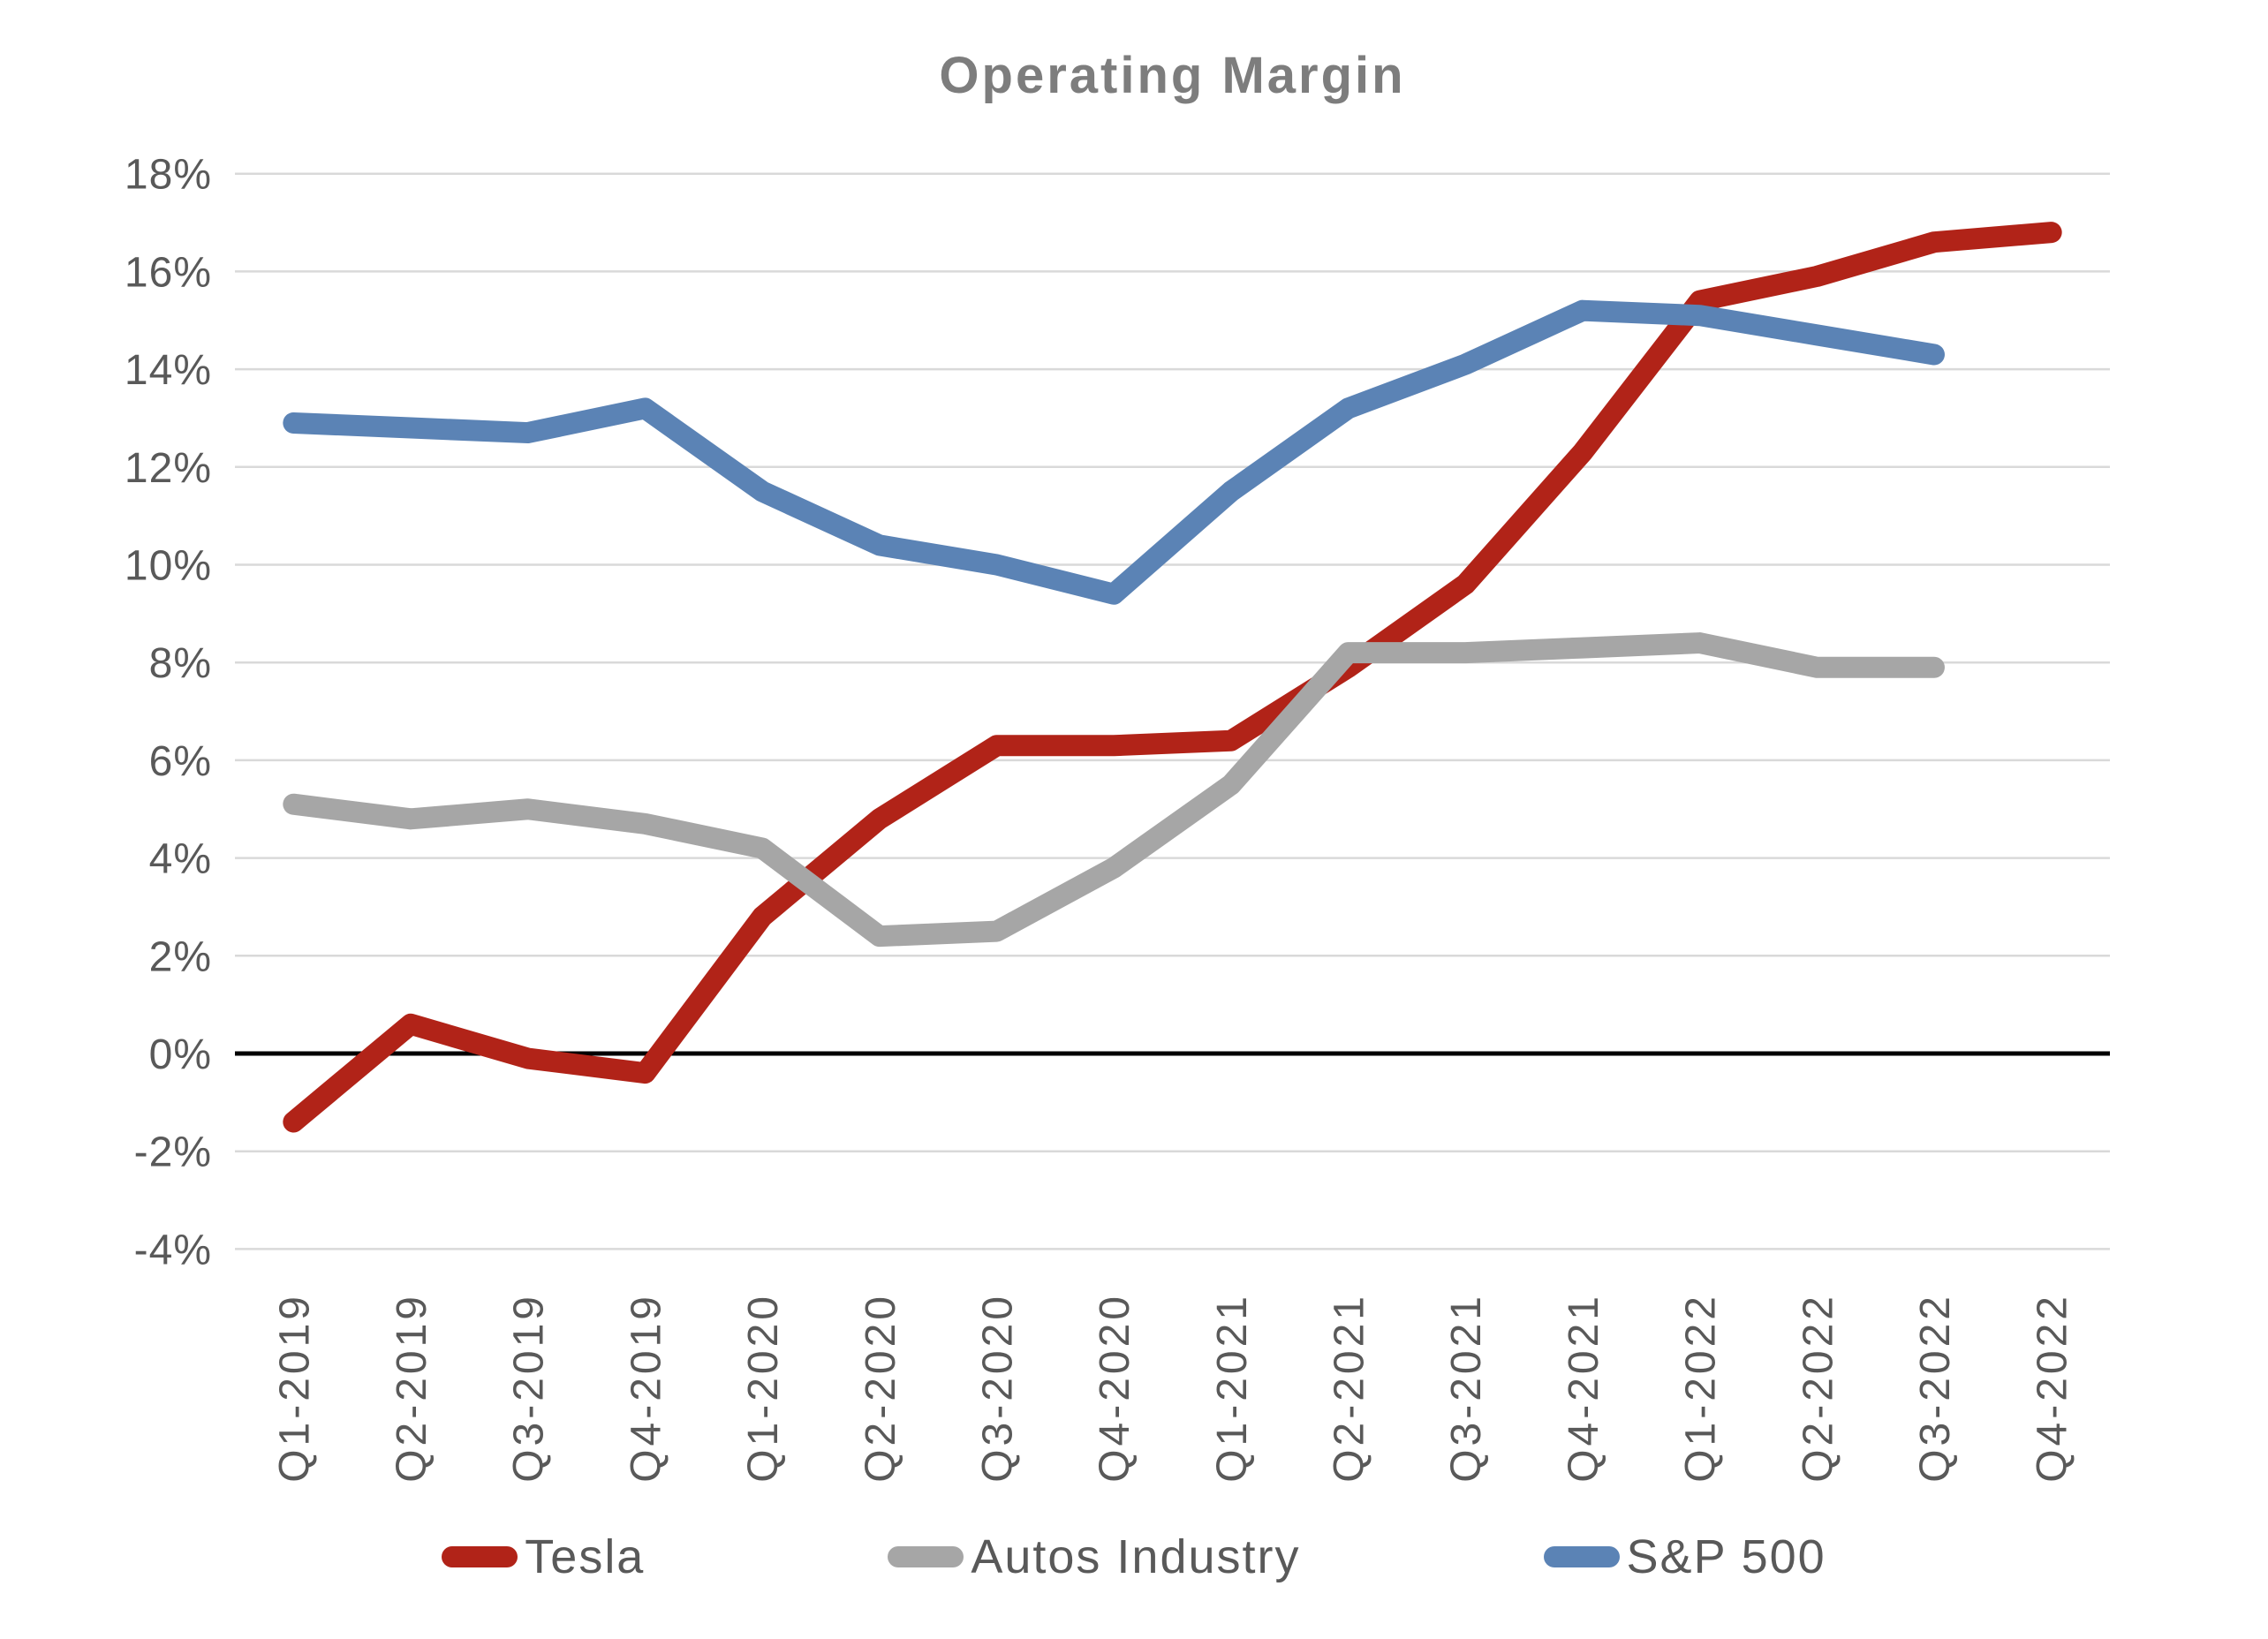  I want to click on x-tick-label: Q3-2020, so click(998, 1388).